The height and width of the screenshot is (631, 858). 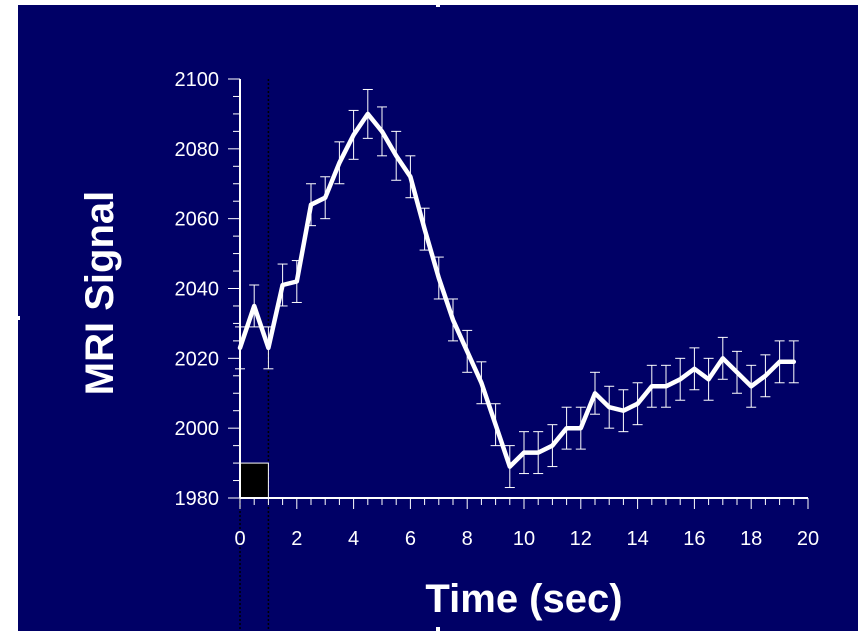 I want to click on y-tick-label: 2100, so click(x=197, y=80).